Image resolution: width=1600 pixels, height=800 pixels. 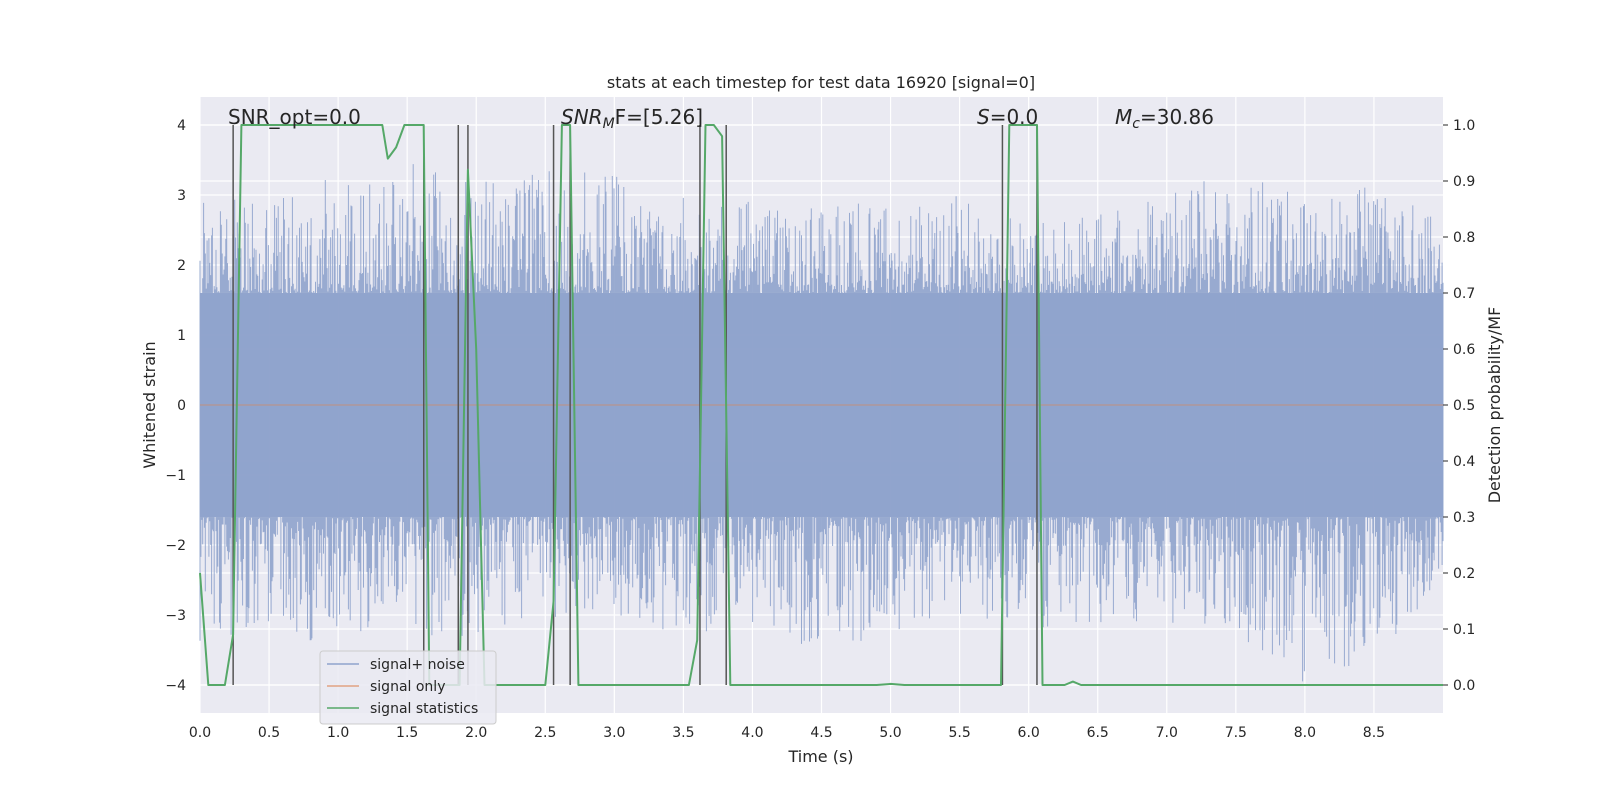 I want to click on y-right-tick-labels: 0.0 0.1 0.2 0.3 0.4 0.5 0.6 0.7 0.8 0.9 1.0, so click(x=1459, y=406).